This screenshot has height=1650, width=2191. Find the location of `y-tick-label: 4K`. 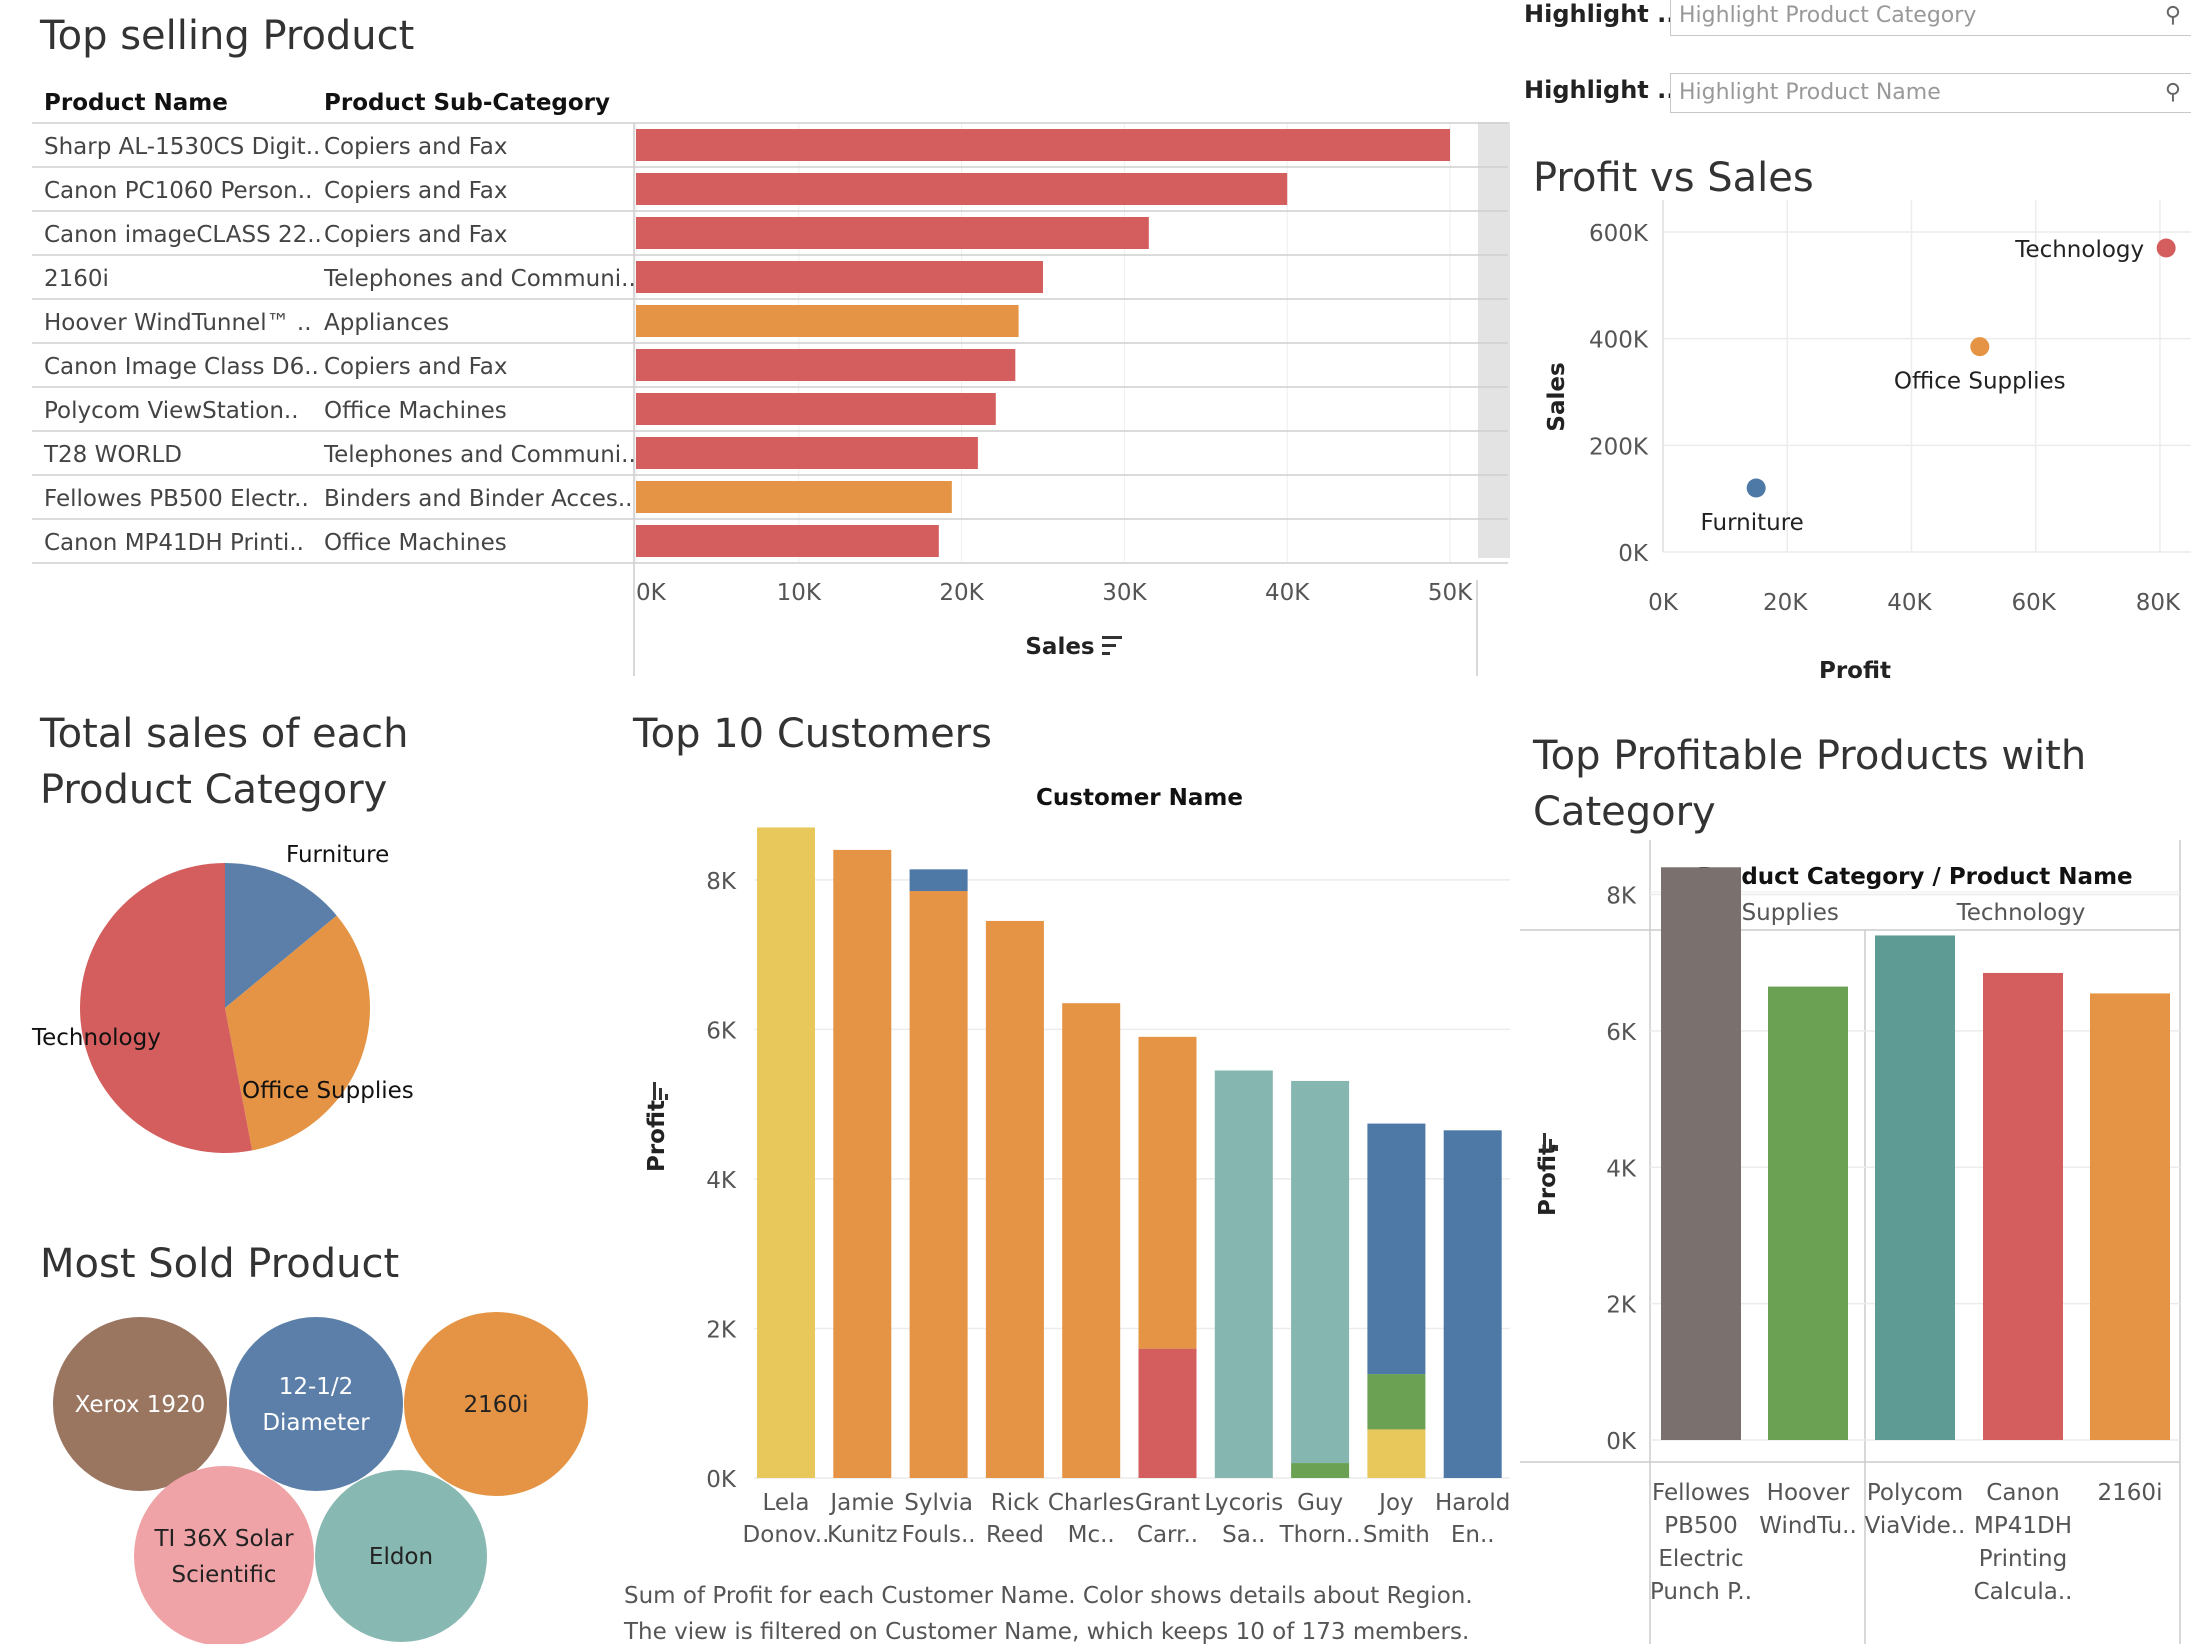

y-tick-label: 4K is located at coordinates (721, 1181).